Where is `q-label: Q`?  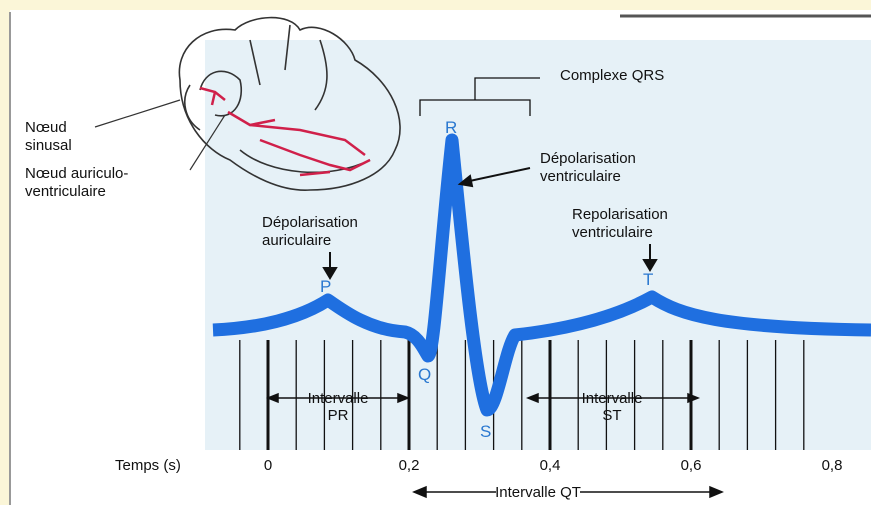 q-label: Q is located at coordinates (424, 374).